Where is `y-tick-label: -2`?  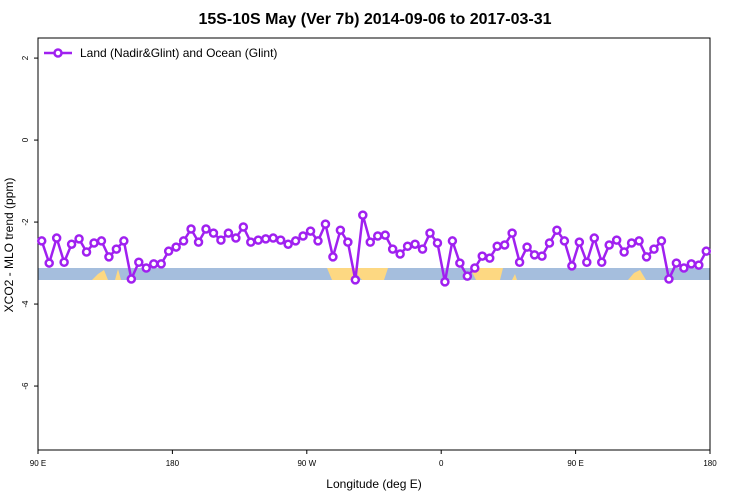
y-tick-label: -2 is located at coordinates (25, 222).